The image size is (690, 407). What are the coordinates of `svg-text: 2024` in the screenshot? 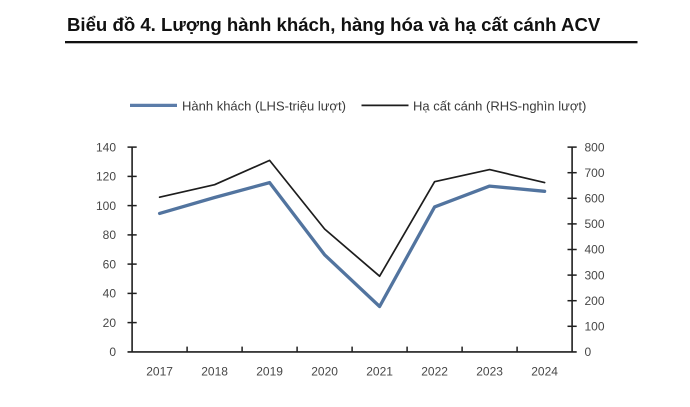 It's located at (544, 372).